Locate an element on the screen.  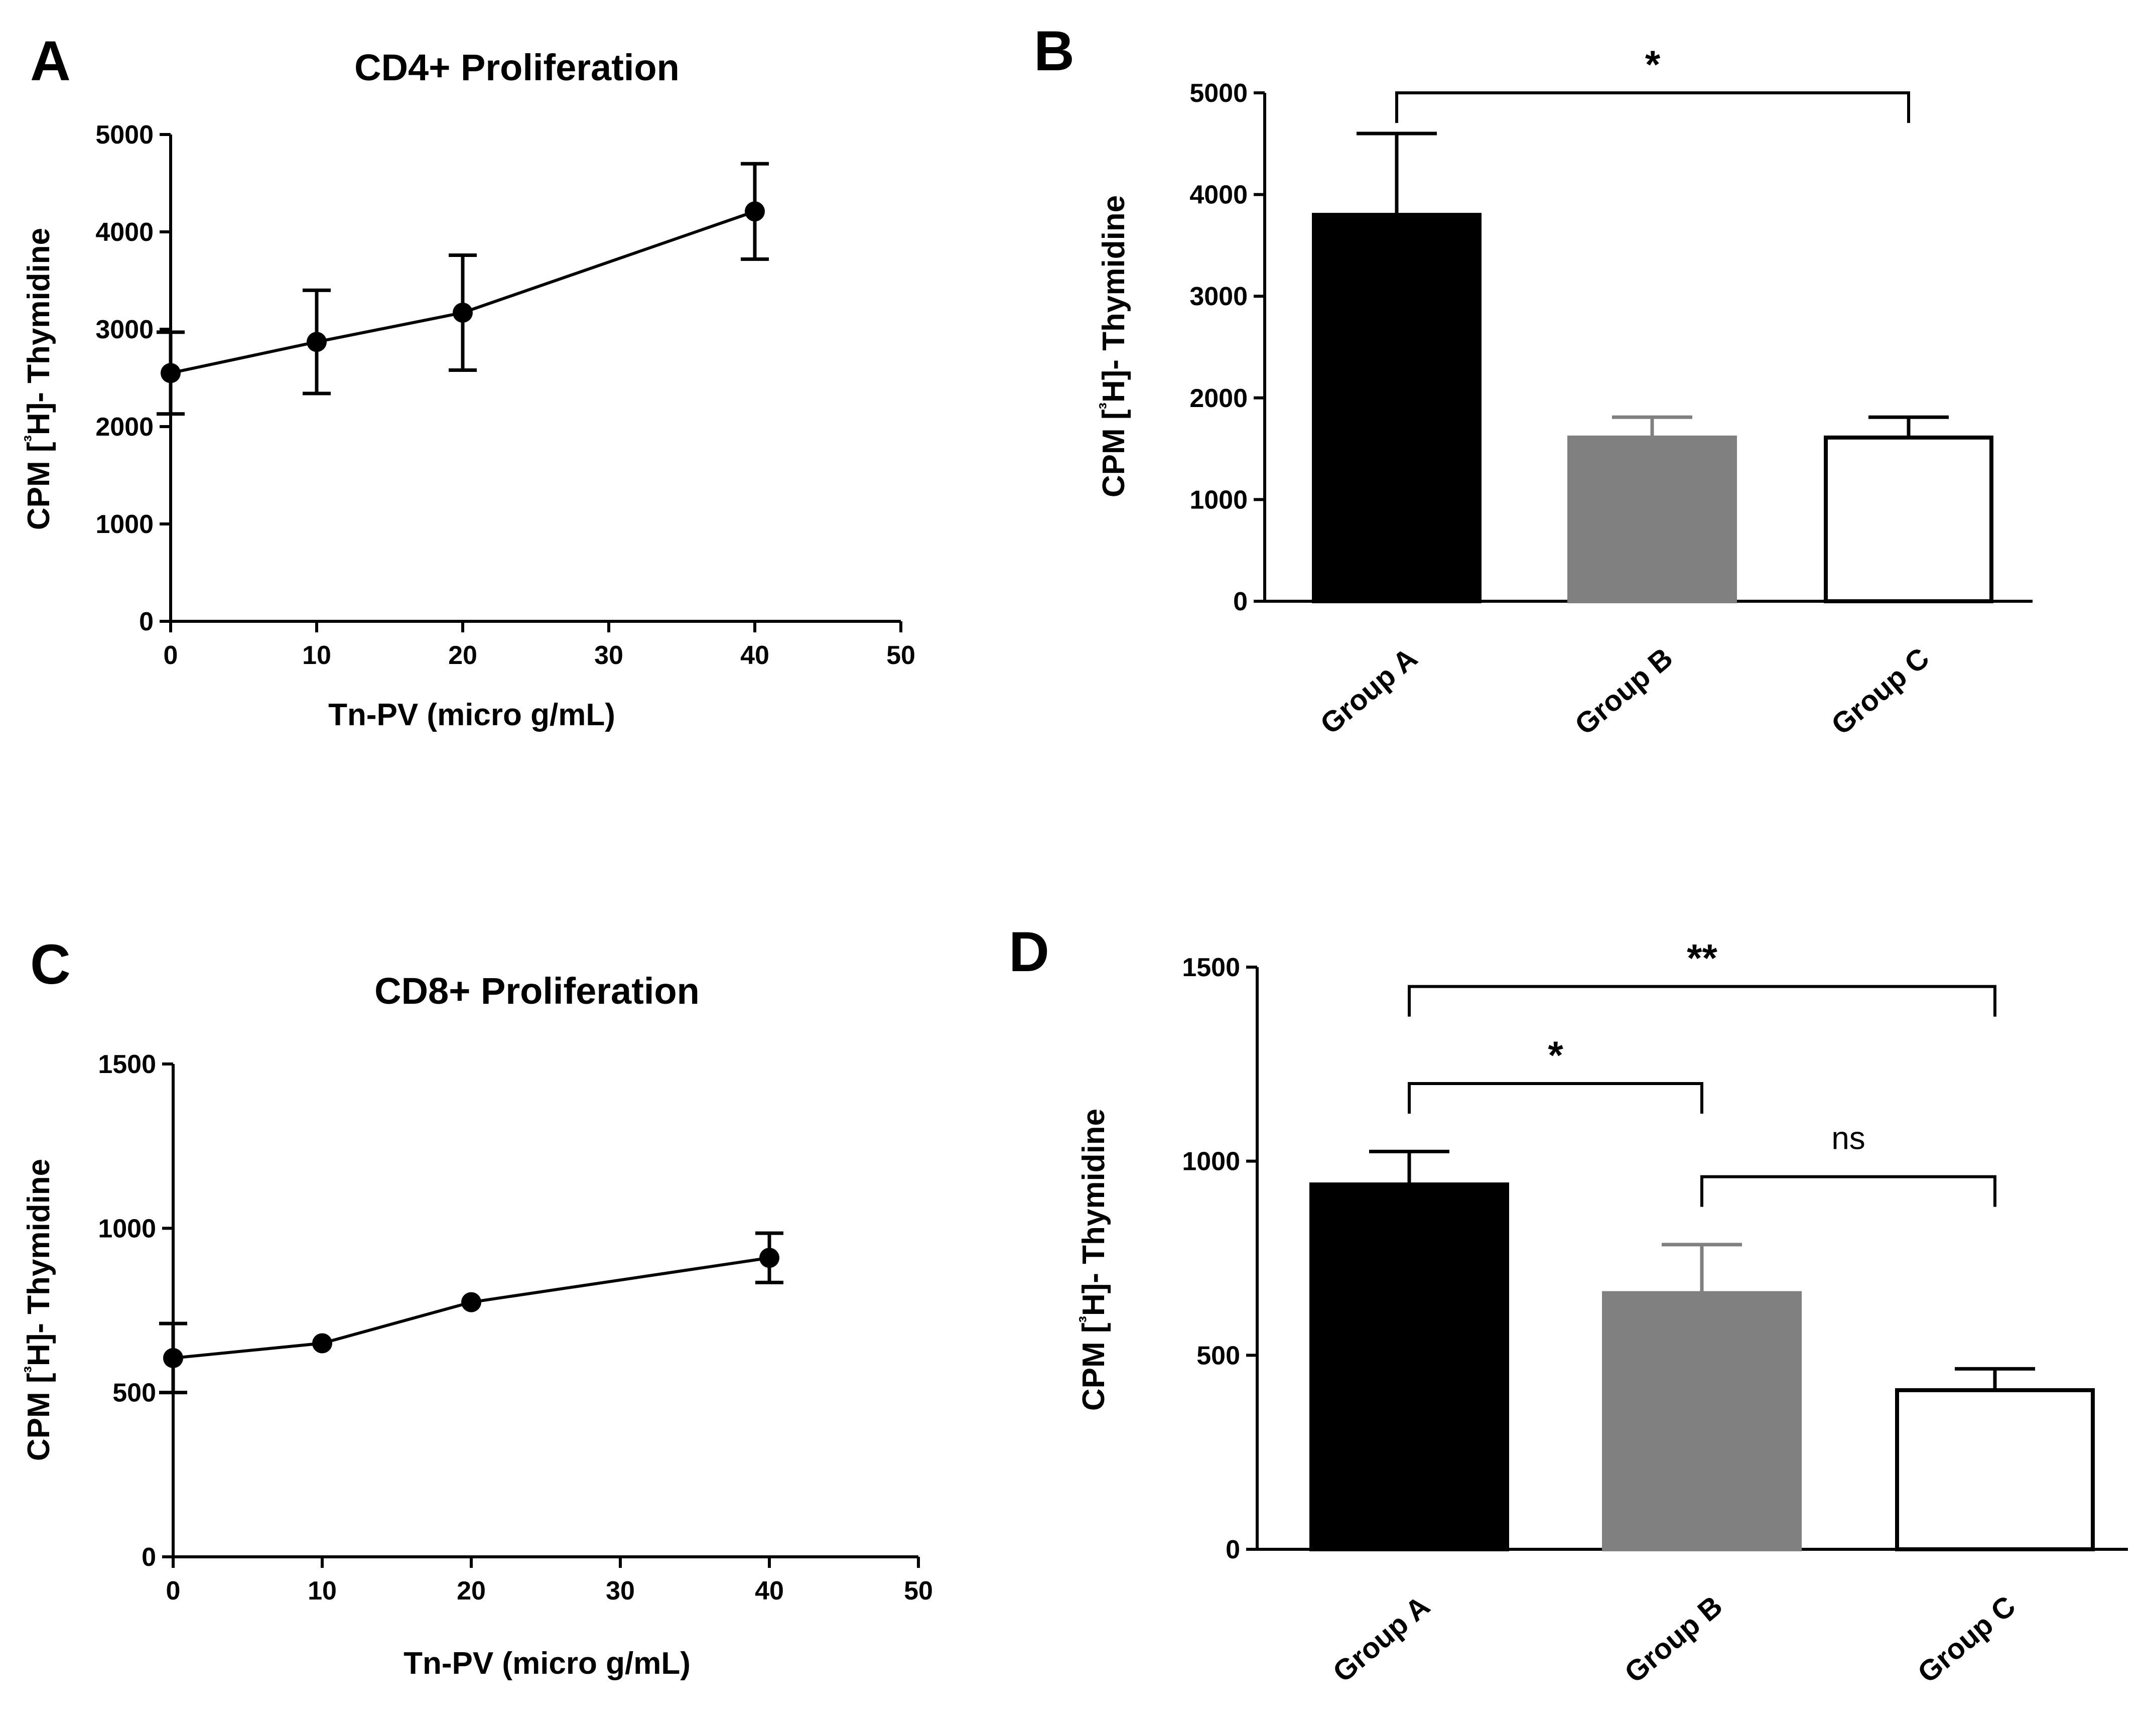
panel-letter: A is located at coordinates (50, 61).